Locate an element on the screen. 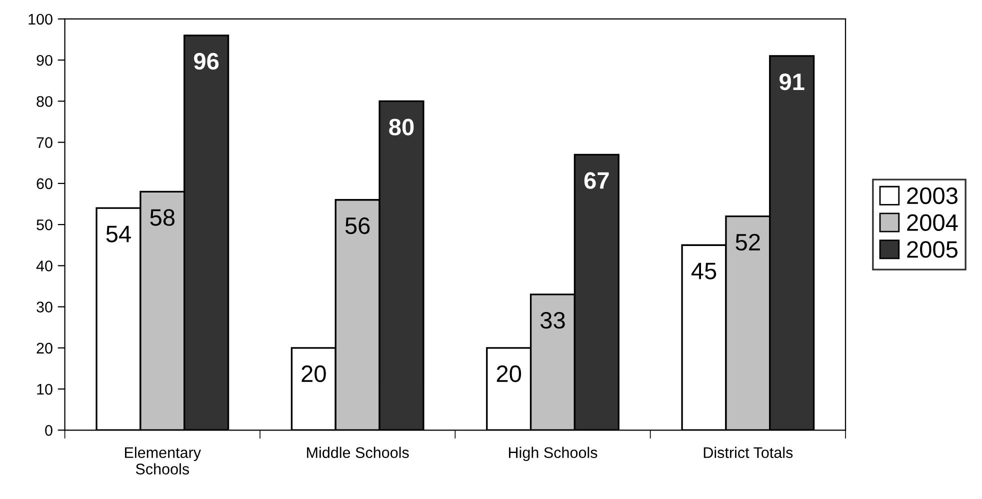  data-label: 80 is located at coordinates (401, 127).